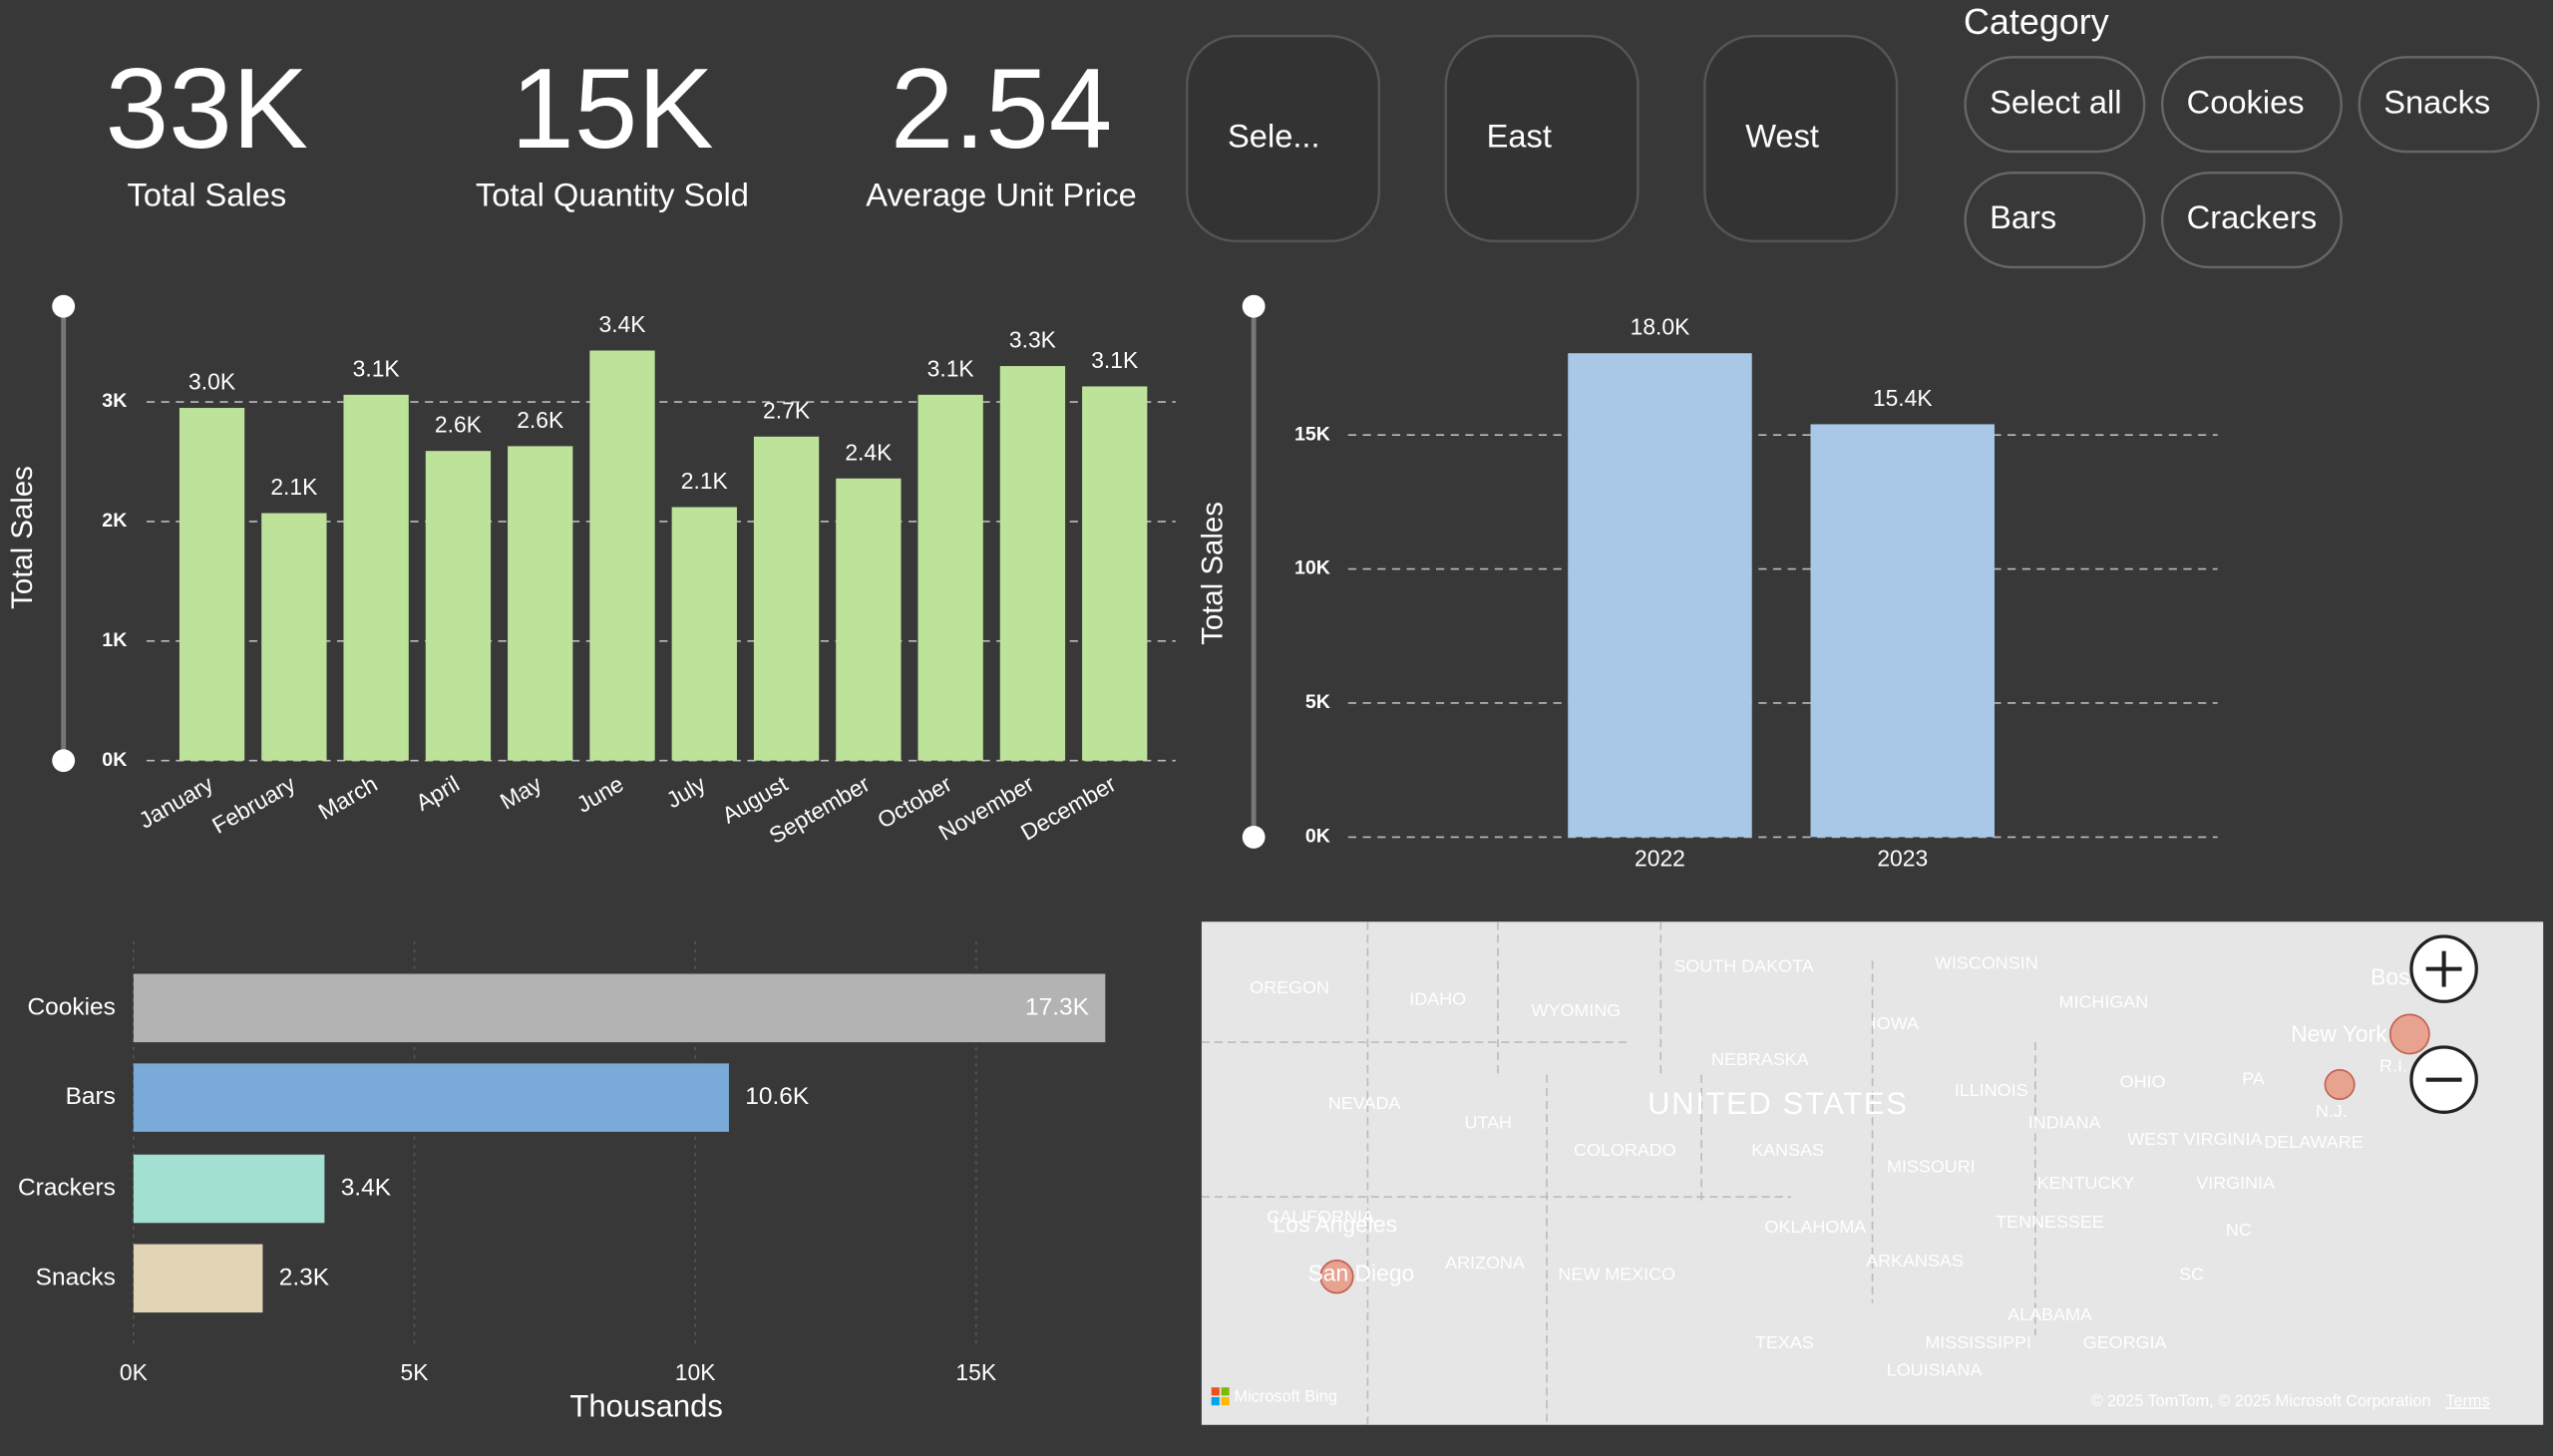 The height and width of the screenshot is (1456, 2553). What do you see at coordinates (2195, 1139) in the screenshot?
I see `map-state-label: WEST VIRGINIA` at bounding box center [2195, 1139].